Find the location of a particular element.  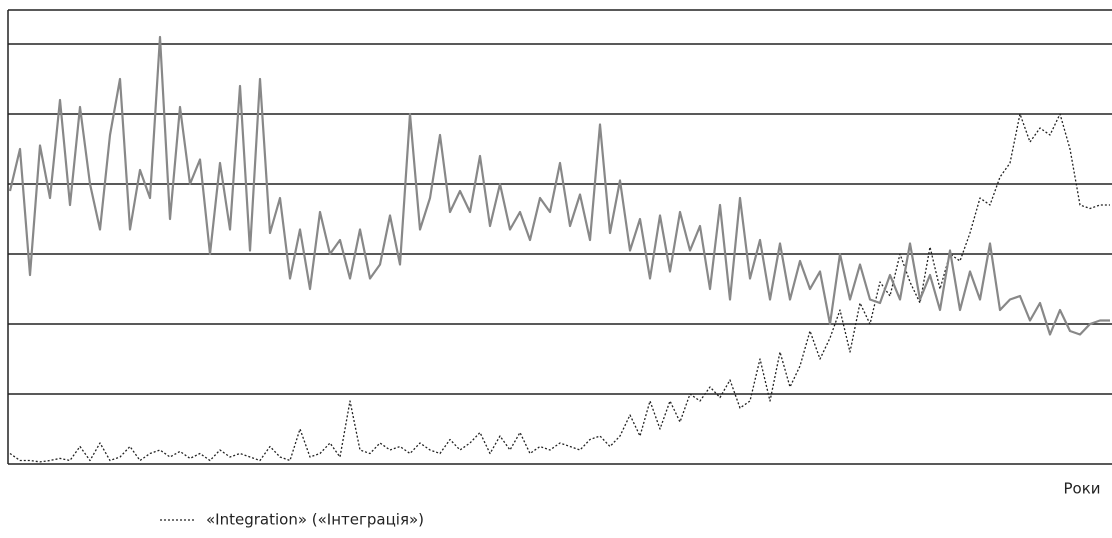

legend-label: «Integration» («Інтеграція») is located at coordinates (315, 520).